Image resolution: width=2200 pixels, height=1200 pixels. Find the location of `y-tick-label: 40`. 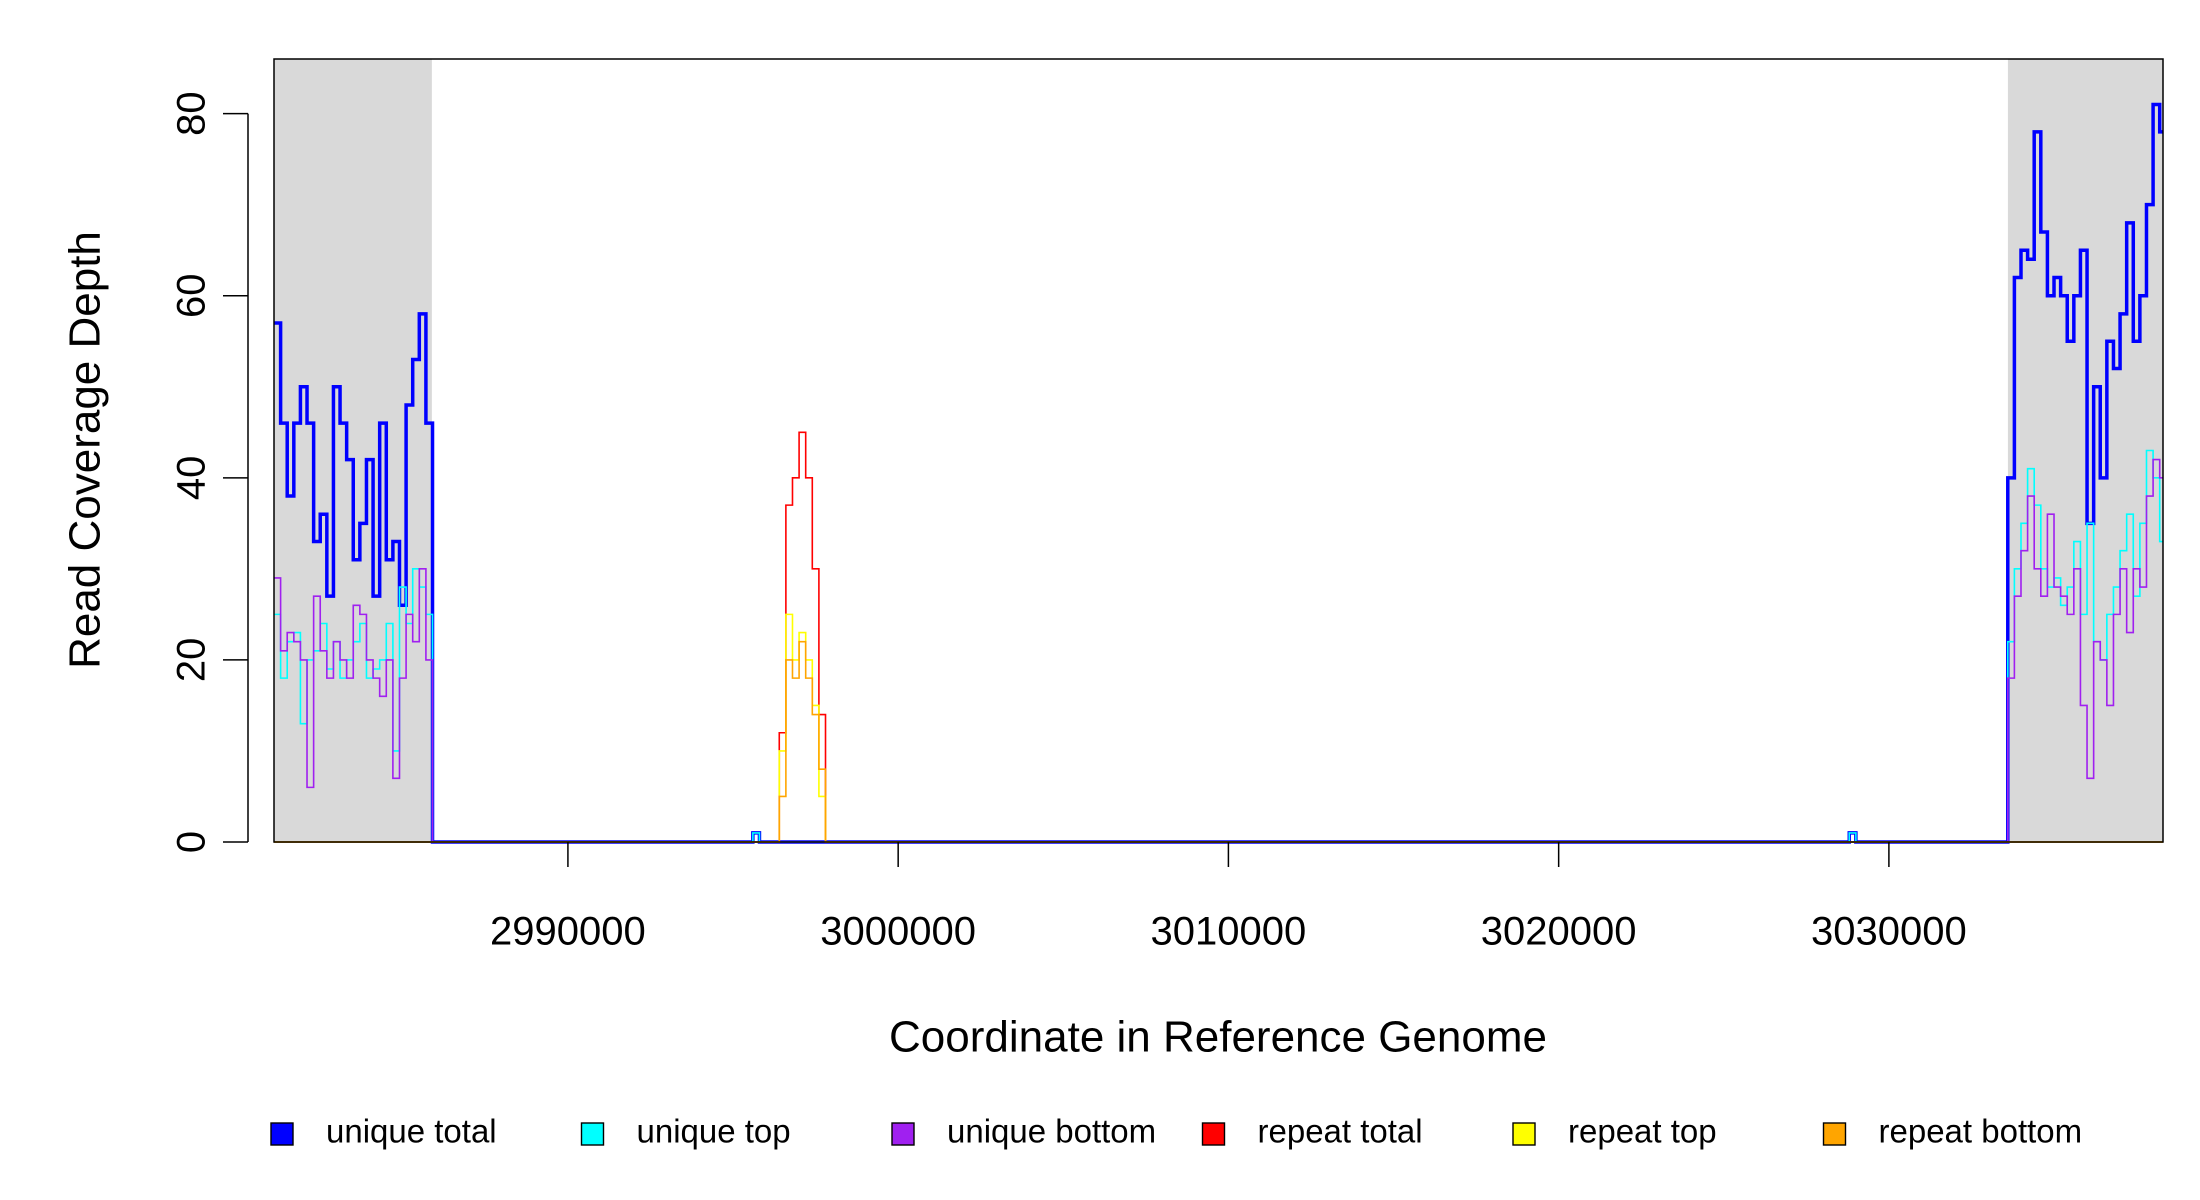

y-tick-label: 40 is located at coordinates (192, 478).